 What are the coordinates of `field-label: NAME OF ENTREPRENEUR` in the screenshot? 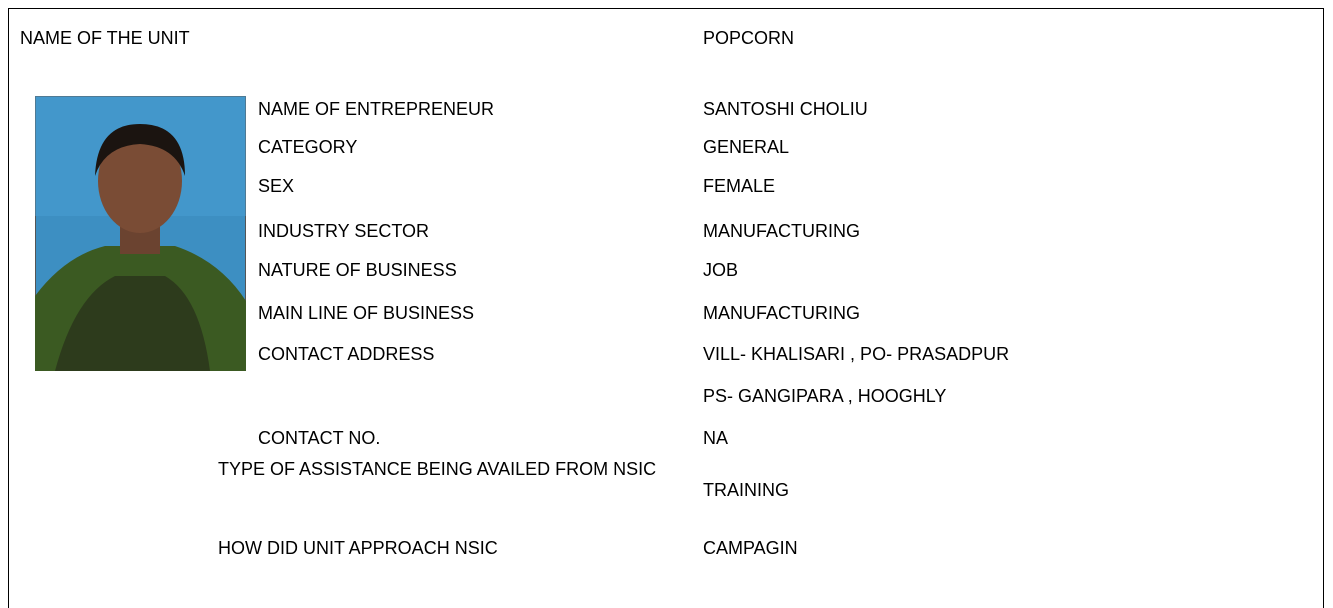 It's located at (376, 109).